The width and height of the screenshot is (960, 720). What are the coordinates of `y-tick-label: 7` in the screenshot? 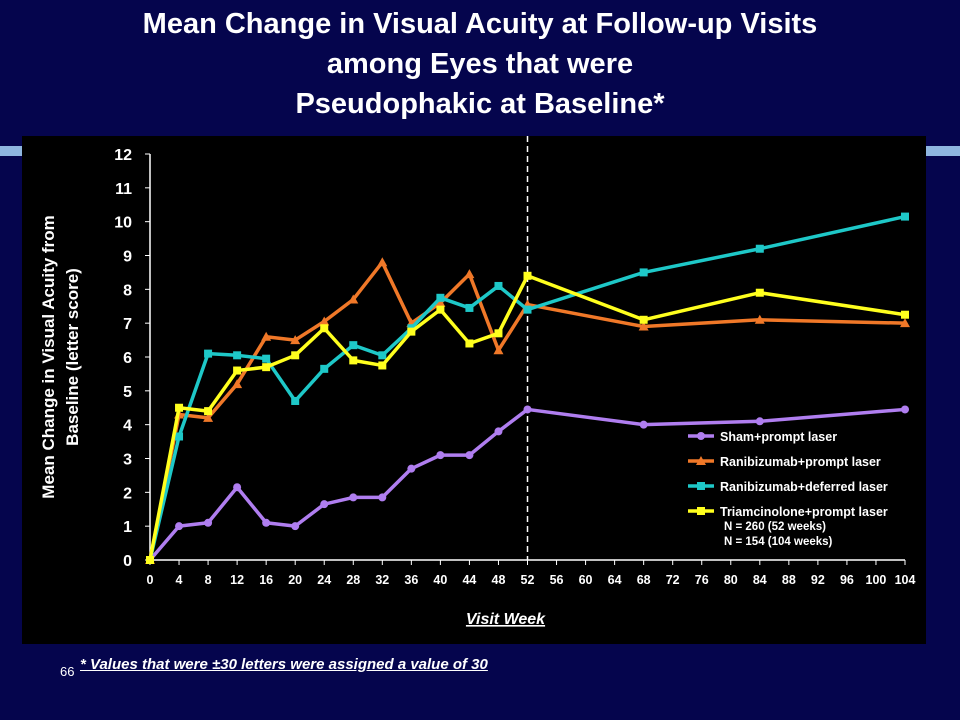 It's located at (127, 324).